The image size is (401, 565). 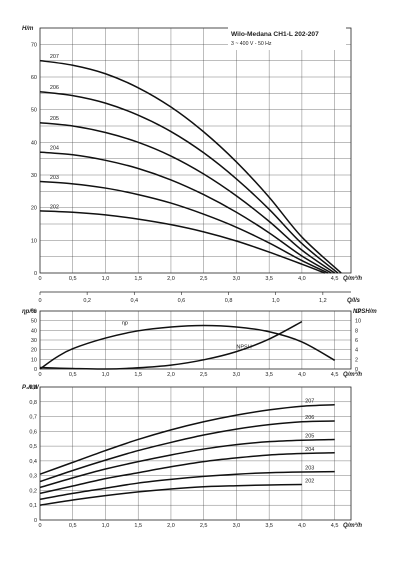 What do you see at coordinates (309, 469) in the screenshot?
I see `series-label-2-1: 203` at bounding box center [309, 469].